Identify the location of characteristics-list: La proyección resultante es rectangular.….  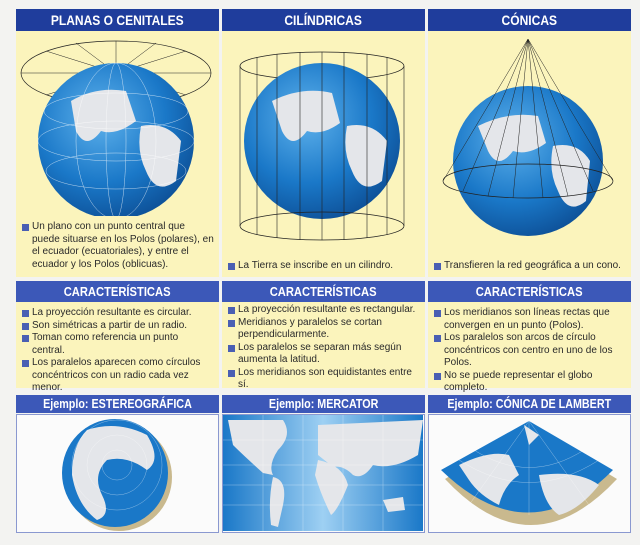
(323, 348).